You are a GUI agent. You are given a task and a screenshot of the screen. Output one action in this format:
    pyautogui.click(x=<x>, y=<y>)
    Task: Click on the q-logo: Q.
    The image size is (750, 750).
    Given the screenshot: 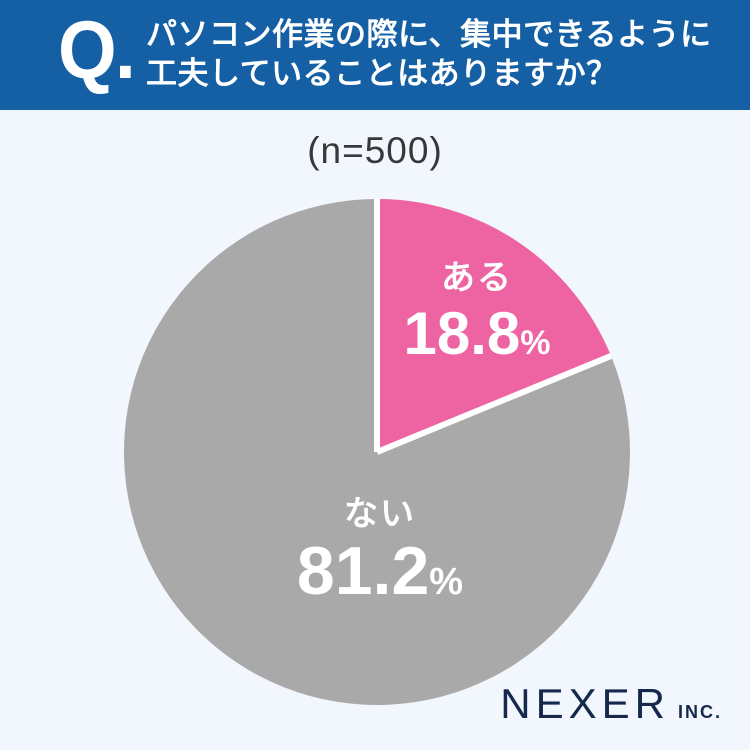 What is the action you would take?
    pyautogui.click(x=97, y=50)
    